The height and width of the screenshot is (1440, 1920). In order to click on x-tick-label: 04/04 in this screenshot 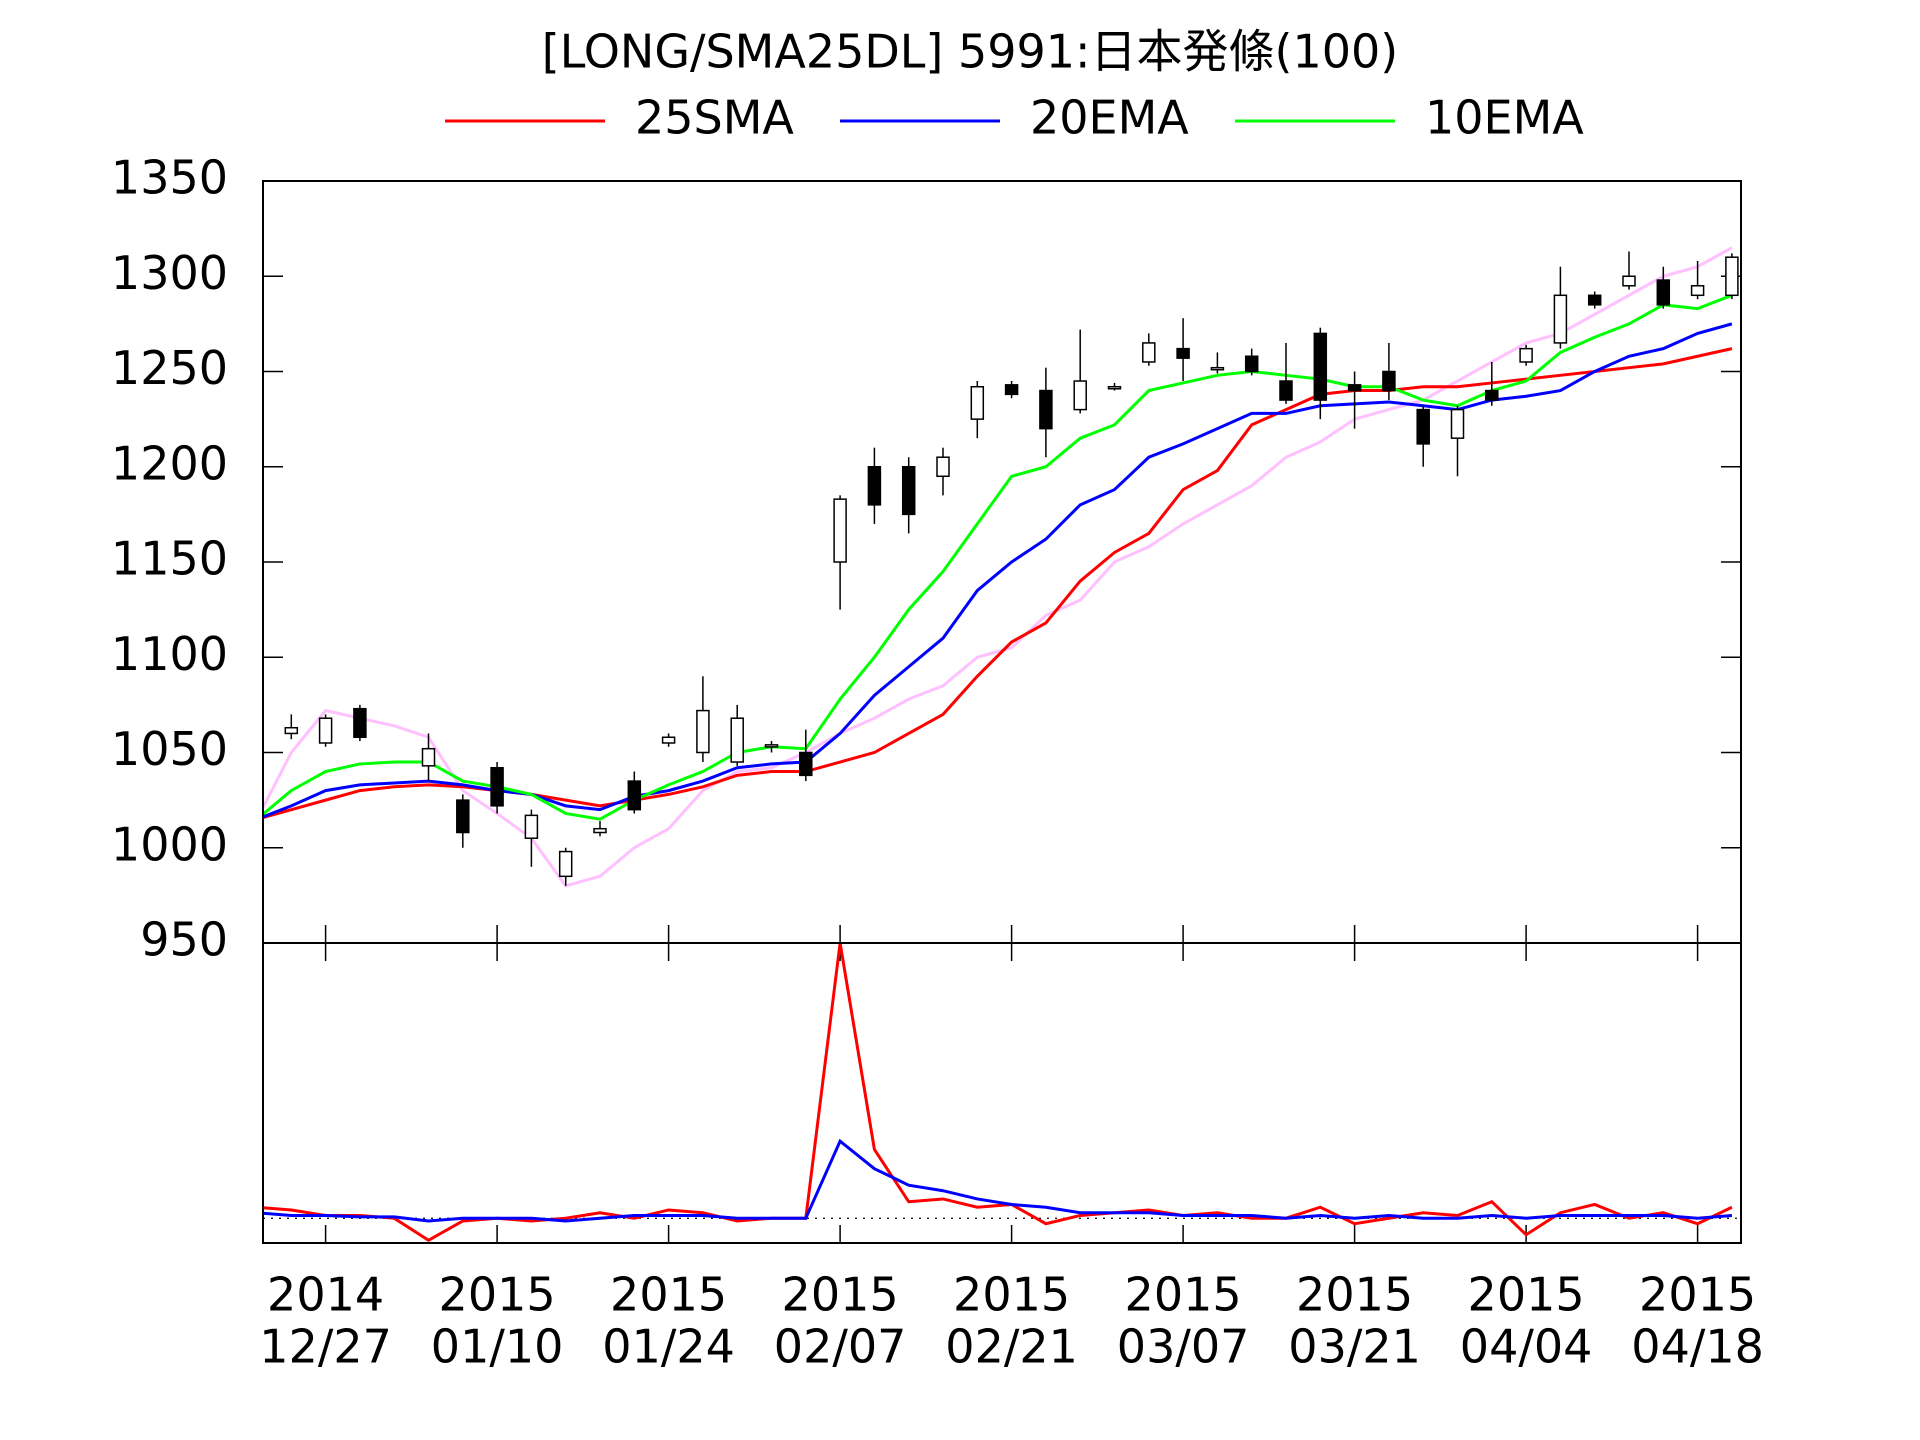, I will do `click(1526, 1347)`.